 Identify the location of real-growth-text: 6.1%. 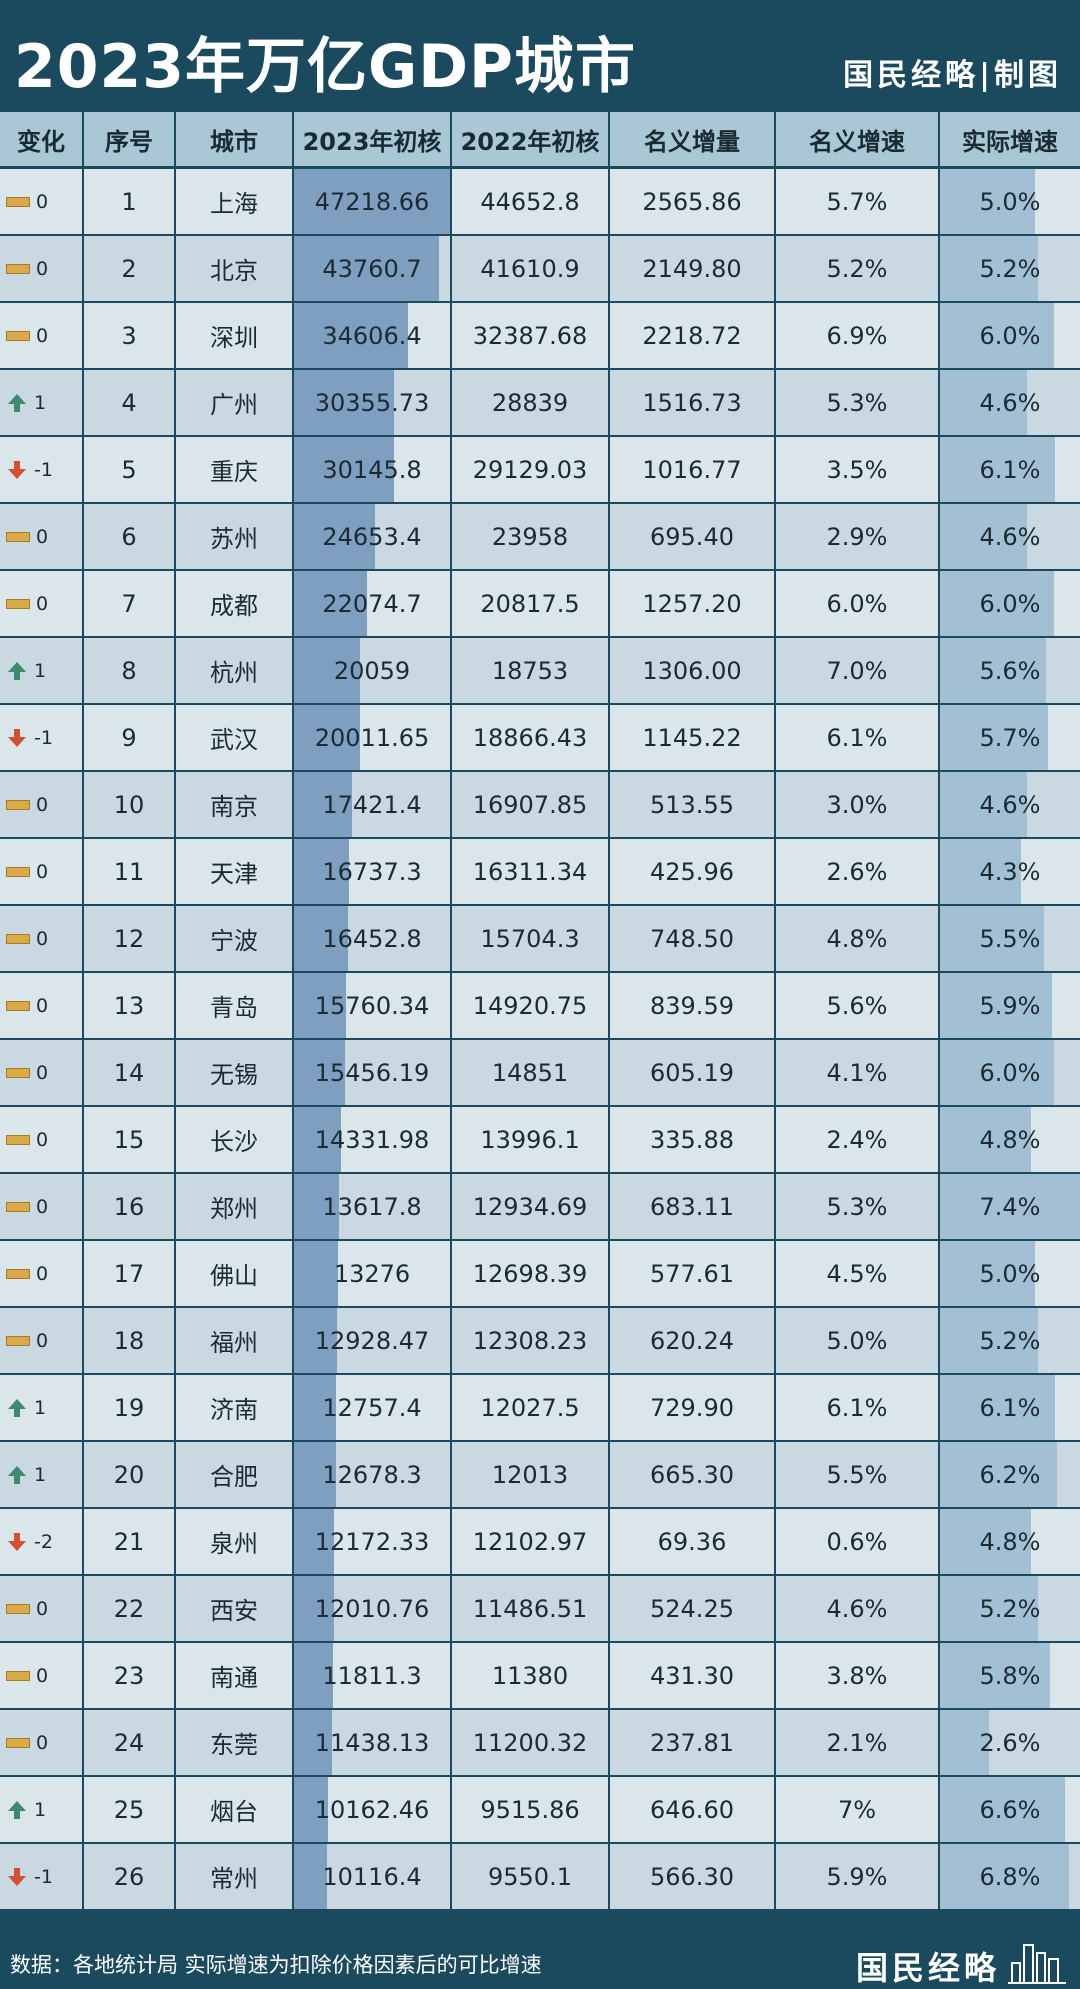
(1010, 469).